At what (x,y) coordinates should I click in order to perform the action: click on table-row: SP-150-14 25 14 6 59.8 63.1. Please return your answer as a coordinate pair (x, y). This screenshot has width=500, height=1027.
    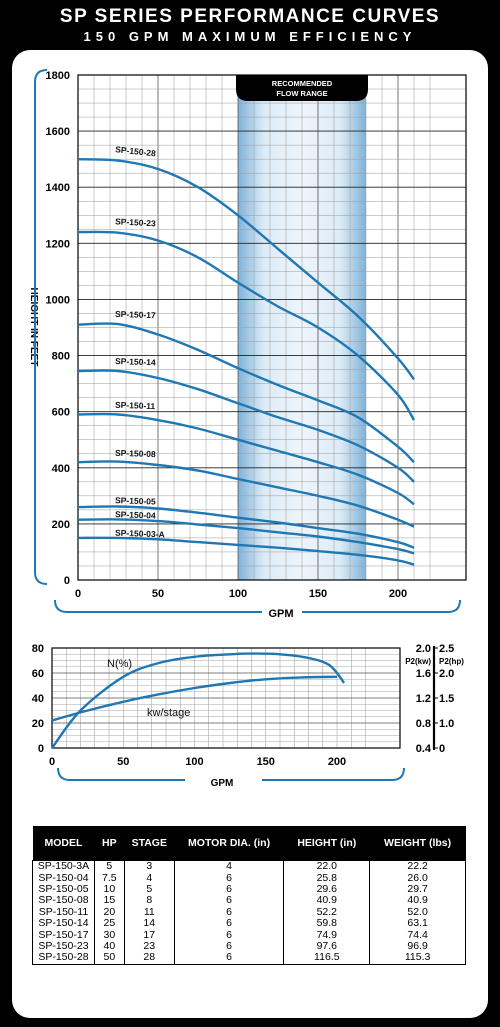
    Looking at the image, I should click on (249, 923).